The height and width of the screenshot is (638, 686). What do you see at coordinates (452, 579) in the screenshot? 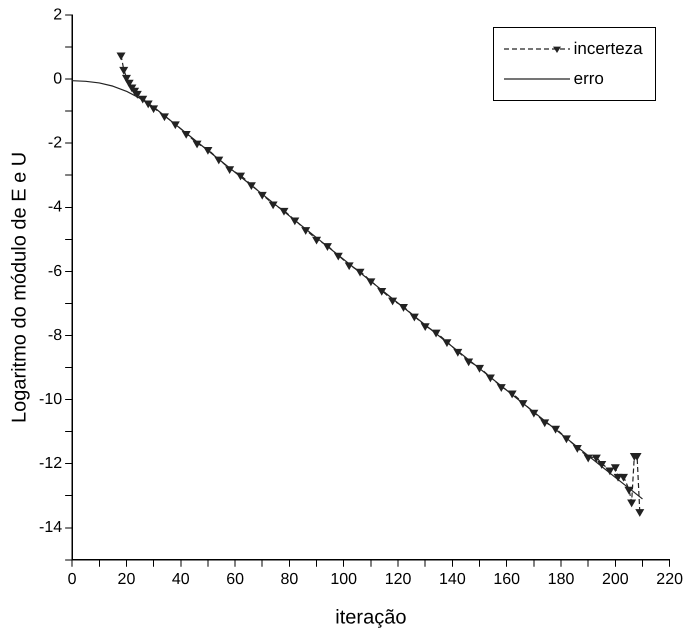
I see `x-tick-label: 140` at bounding box center [452, 579].